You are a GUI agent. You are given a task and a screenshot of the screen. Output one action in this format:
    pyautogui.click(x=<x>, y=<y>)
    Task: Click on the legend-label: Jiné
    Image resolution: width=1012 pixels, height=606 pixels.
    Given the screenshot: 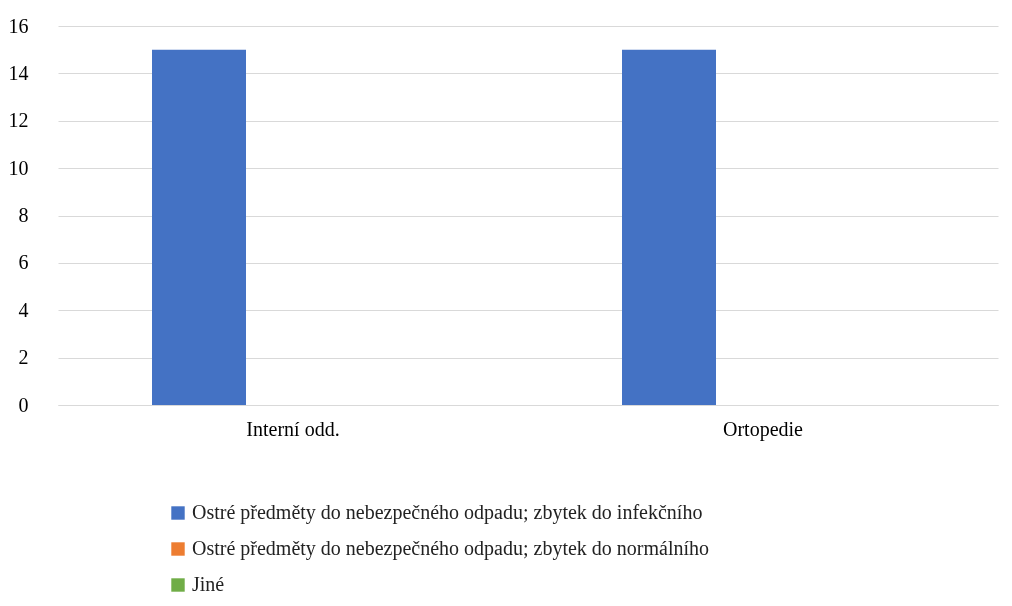 What is the action you would take?
    pyautogui.click(x=208, y=584)
    